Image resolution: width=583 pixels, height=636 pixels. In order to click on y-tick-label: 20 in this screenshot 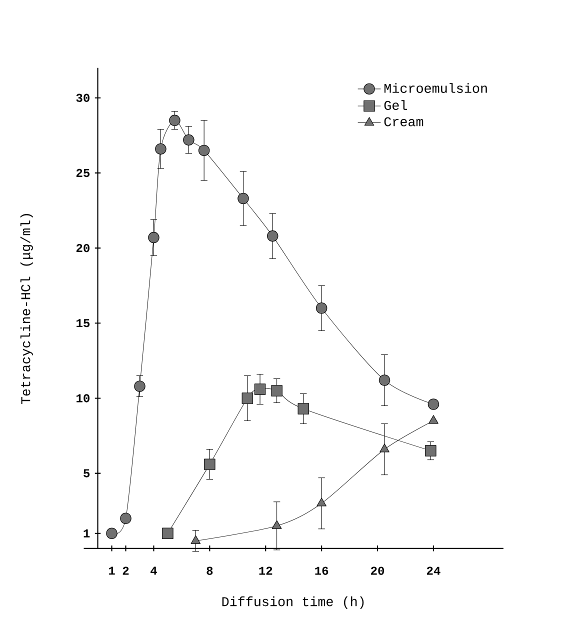, I will do `click(83, 248)`.